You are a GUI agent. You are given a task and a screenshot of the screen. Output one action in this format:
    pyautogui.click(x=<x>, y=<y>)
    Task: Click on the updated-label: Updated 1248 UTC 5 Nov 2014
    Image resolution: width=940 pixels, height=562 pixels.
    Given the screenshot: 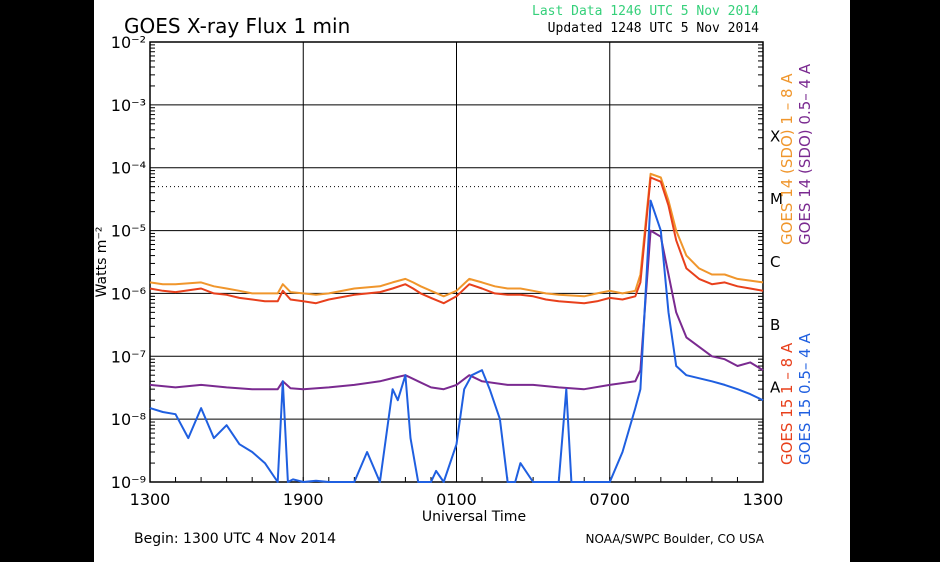 What is the action you would take?
    pyautogui.click(x=653, y=28)
    